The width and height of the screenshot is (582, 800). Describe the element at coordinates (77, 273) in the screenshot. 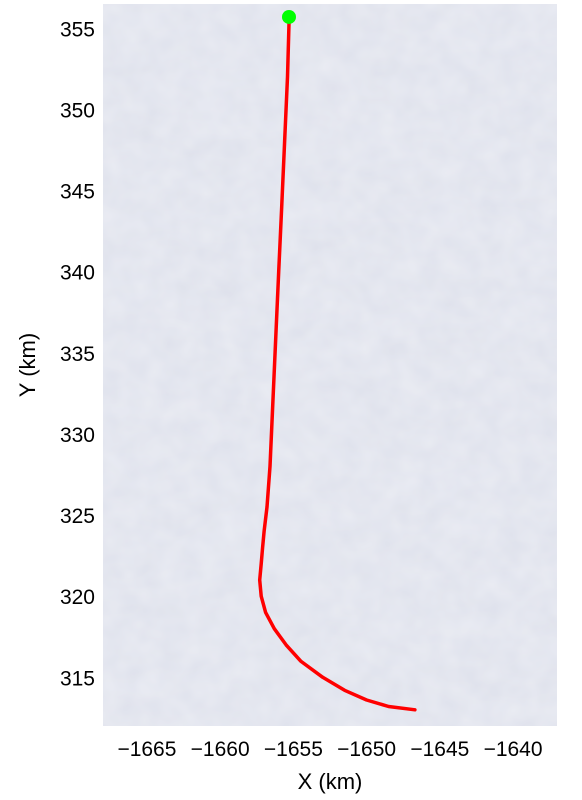

I see `y-tick-label: 340` at that location.